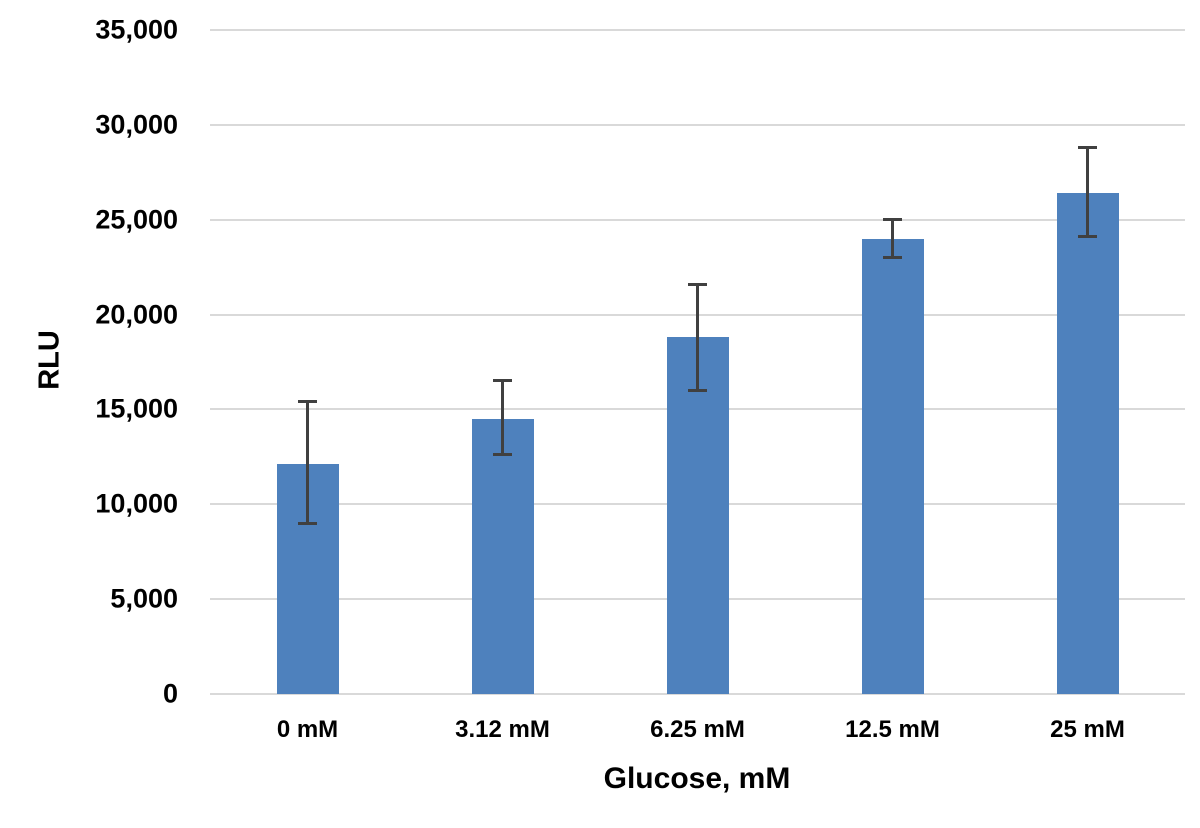  I want to click on y-tick-label: 30,000, so click(136, 124).